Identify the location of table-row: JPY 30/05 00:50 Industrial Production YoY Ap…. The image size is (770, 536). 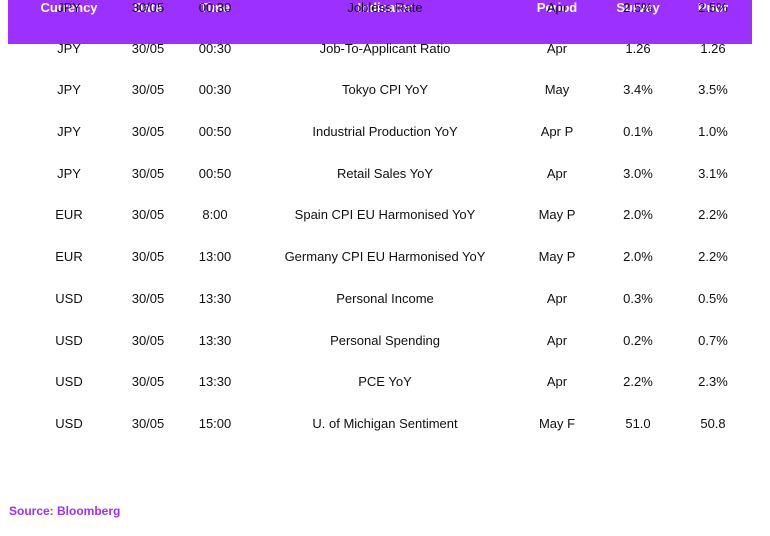
(380, 144).